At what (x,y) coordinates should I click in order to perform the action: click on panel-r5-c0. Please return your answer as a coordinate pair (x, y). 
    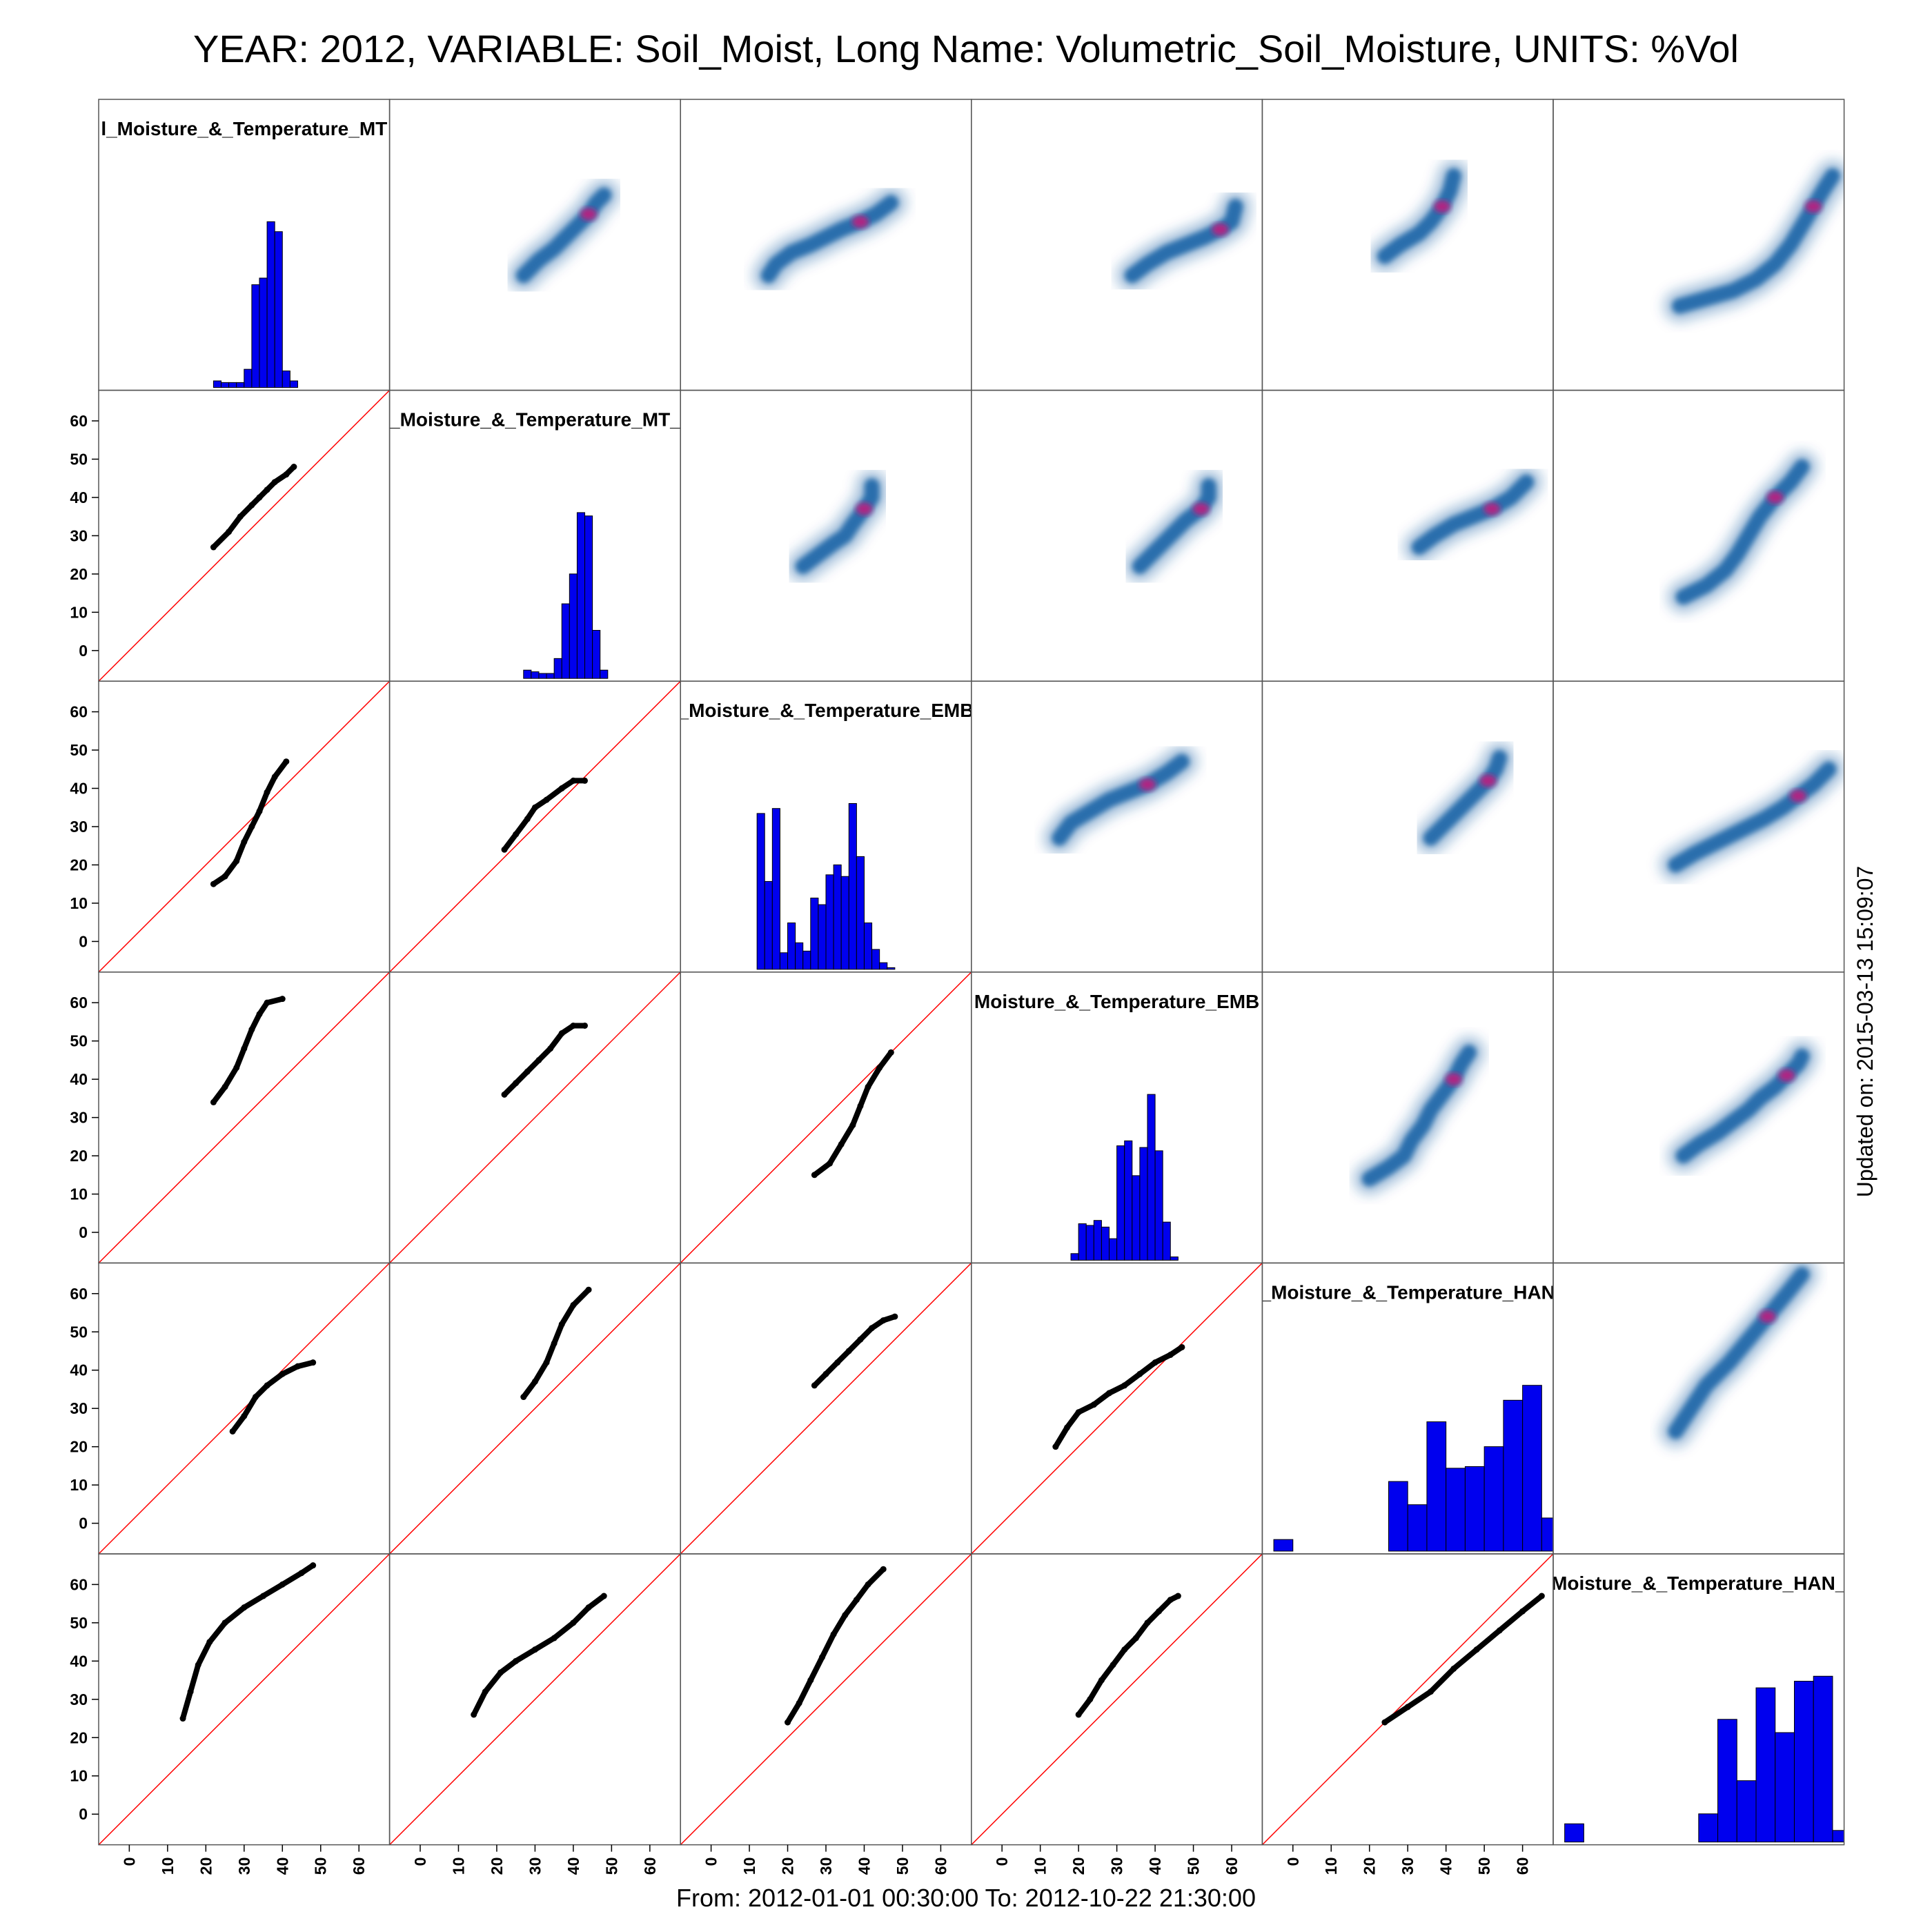
    Looking at the image, I should click on (244, 1699).